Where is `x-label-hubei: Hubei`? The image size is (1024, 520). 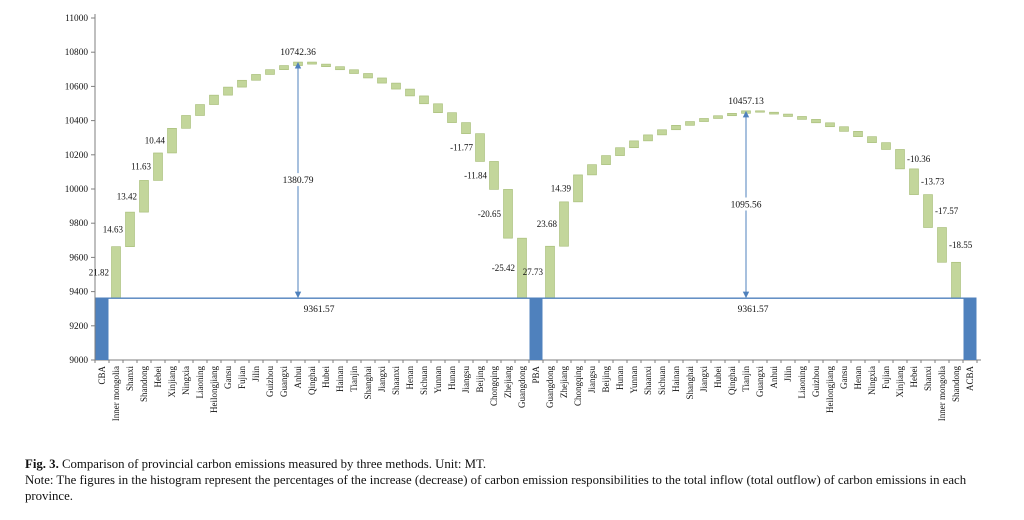
x-label-hubei: Hubei is located at coordinates (326, 377).